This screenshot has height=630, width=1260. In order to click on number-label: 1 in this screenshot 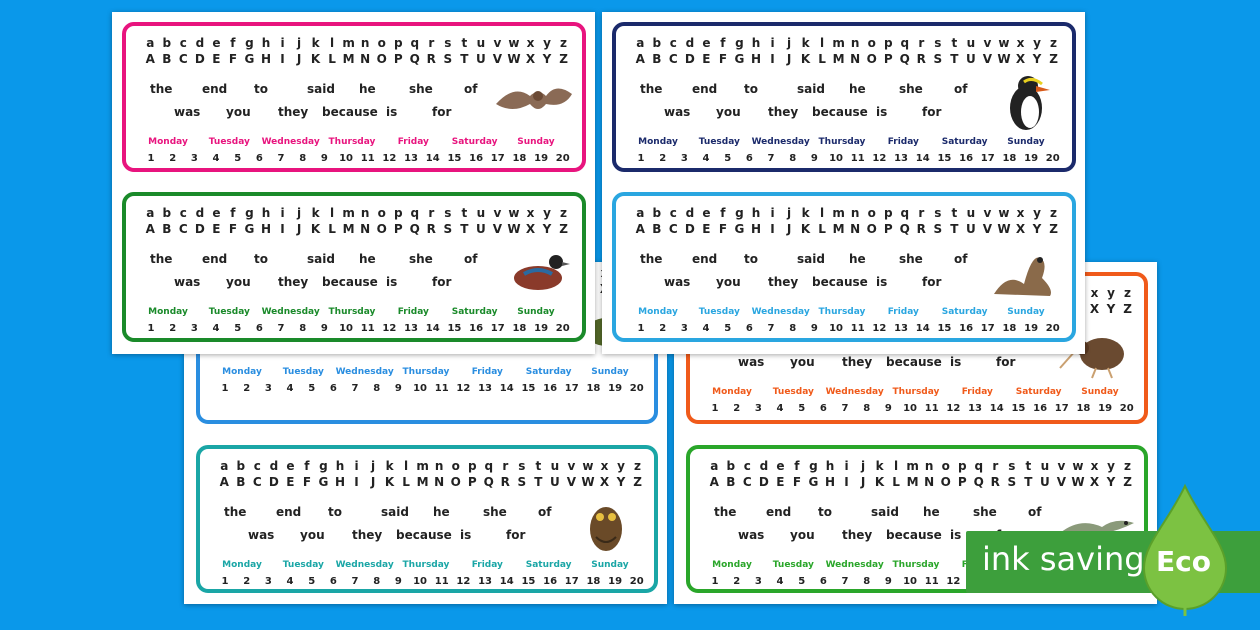, I will do `click(151, 158)`.